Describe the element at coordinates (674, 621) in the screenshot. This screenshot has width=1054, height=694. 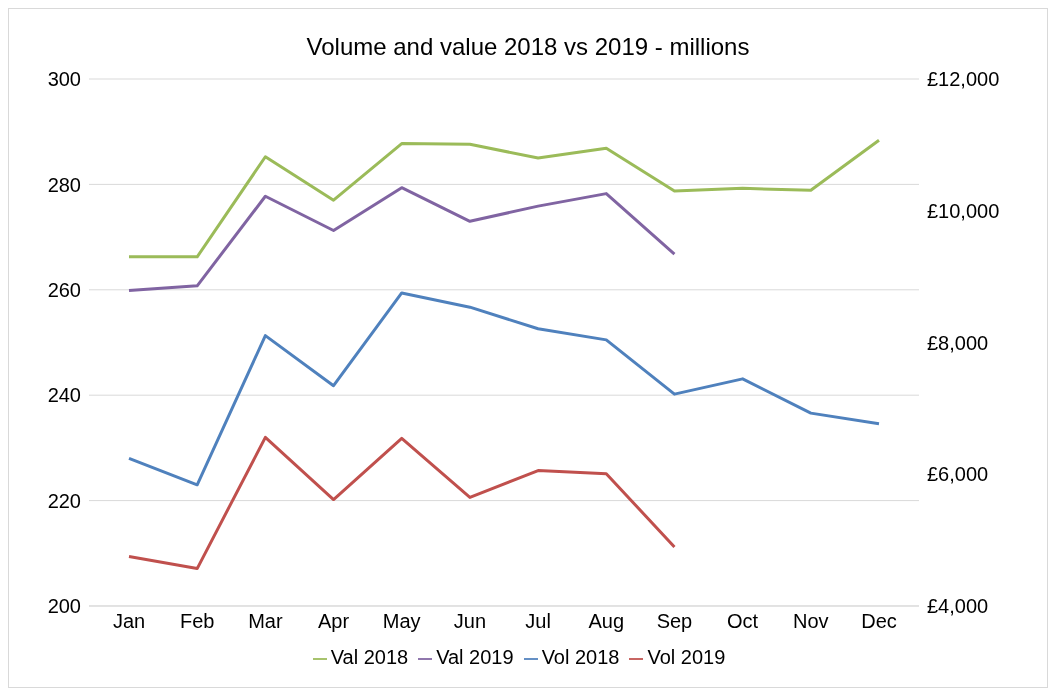
I see `x-tick-label: Sep` at that location.